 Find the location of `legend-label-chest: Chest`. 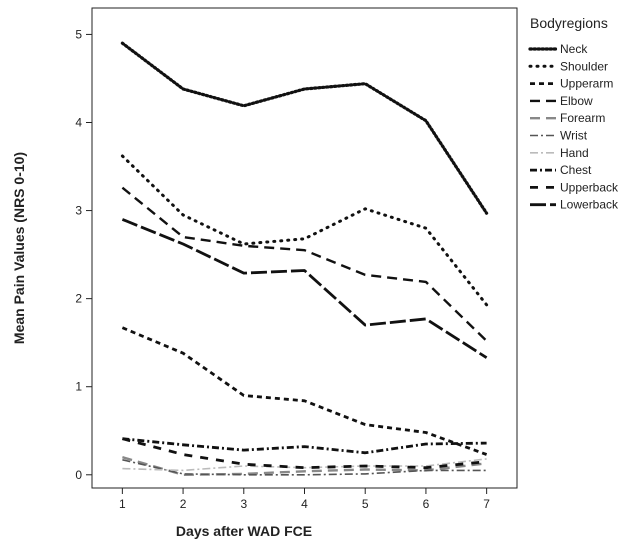

legend-label-chest: Chest is located at coordinates (576, 170).